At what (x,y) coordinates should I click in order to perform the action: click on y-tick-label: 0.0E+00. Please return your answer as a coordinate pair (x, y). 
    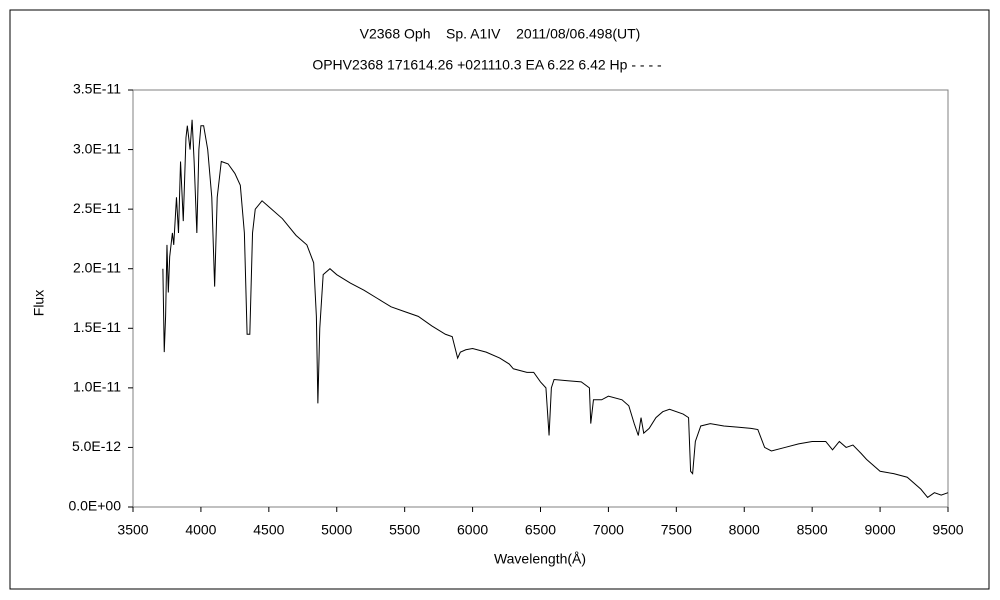
    Looking at the image, I should click on (94, 506).